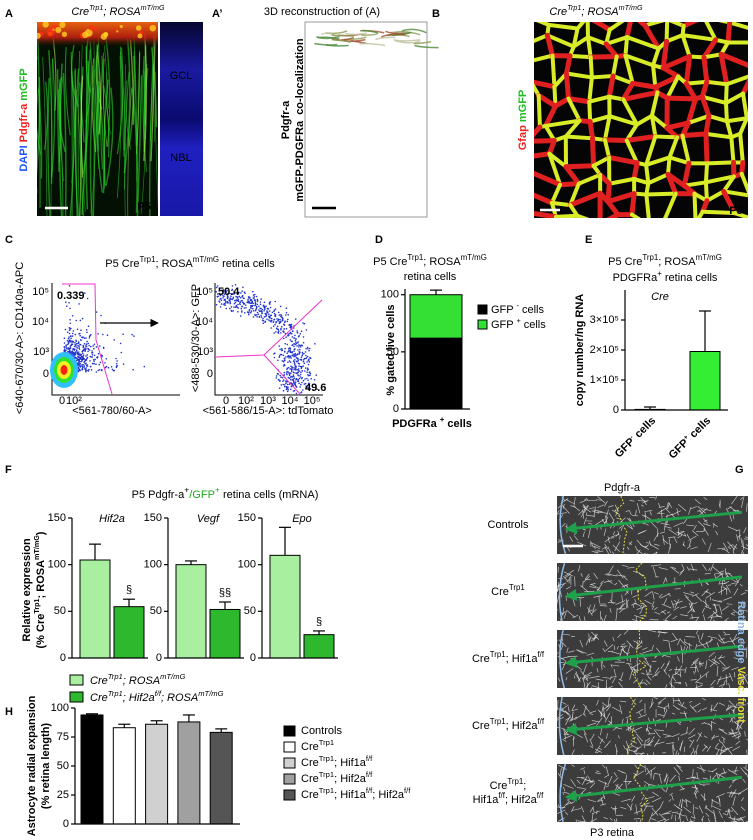  Describe the element at coordinates (208, 519) in the screenshot. I see `category-title: Vegf` at that location.